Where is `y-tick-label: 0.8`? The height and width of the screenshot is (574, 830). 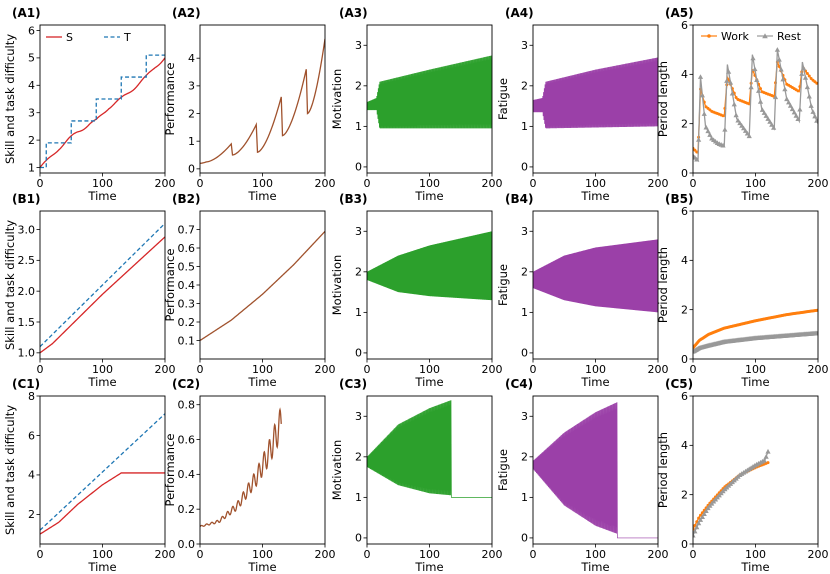 y-tick-label: 0.8 is located at coordinates (187, 405).